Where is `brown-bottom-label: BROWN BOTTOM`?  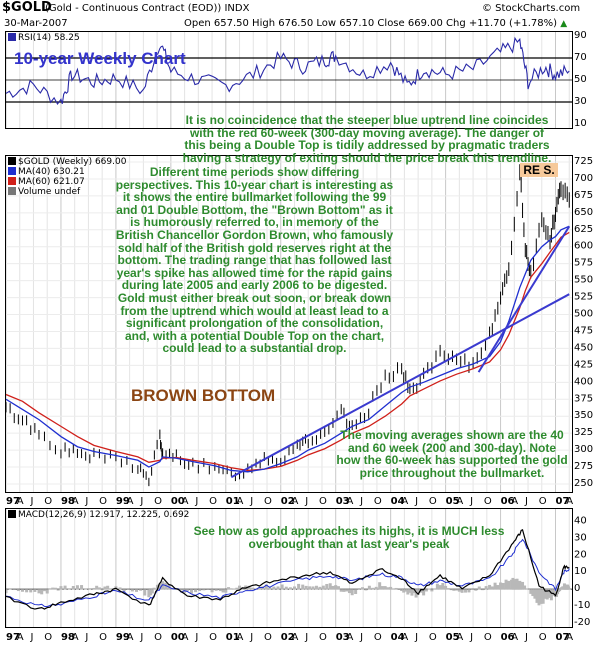
brown-bottom-label: BROWN BOTTOM is located at coordinates (203, 395).